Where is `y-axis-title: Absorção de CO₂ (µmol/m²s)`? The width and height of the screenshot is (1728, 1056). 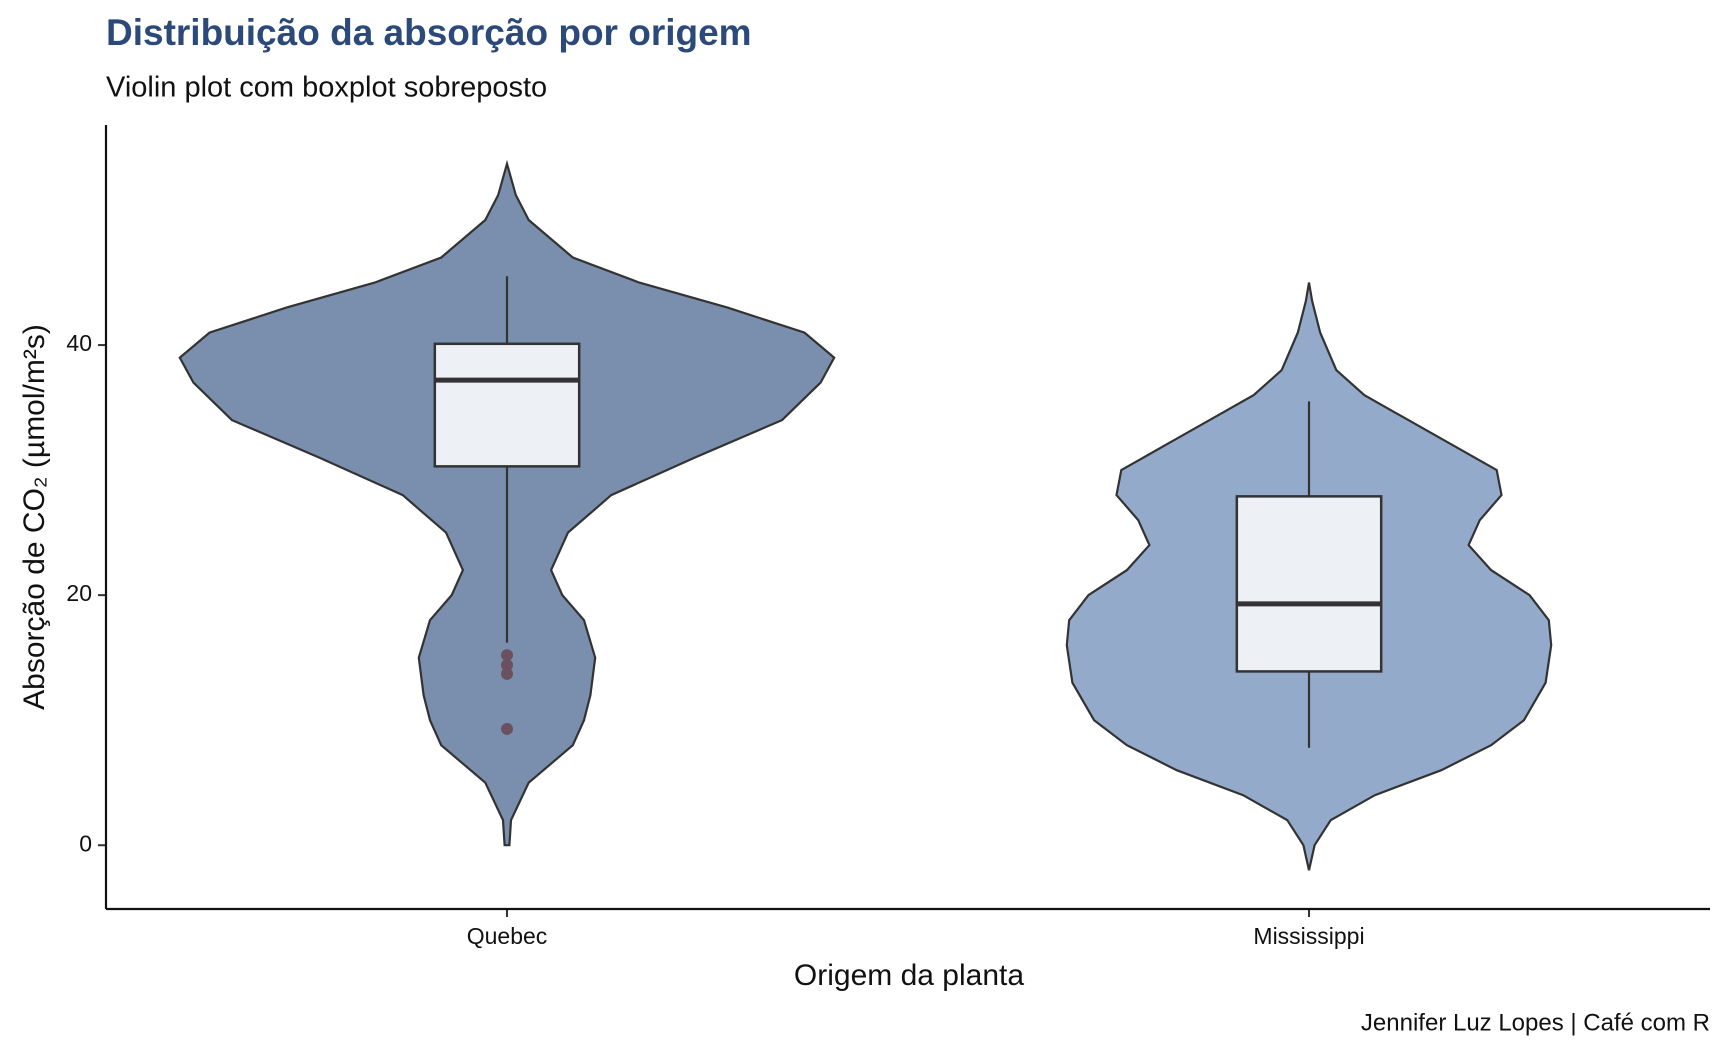
y-axis-title: Absorção de CO₂ (µmol/m²s) is located at coordinates (34, 517).